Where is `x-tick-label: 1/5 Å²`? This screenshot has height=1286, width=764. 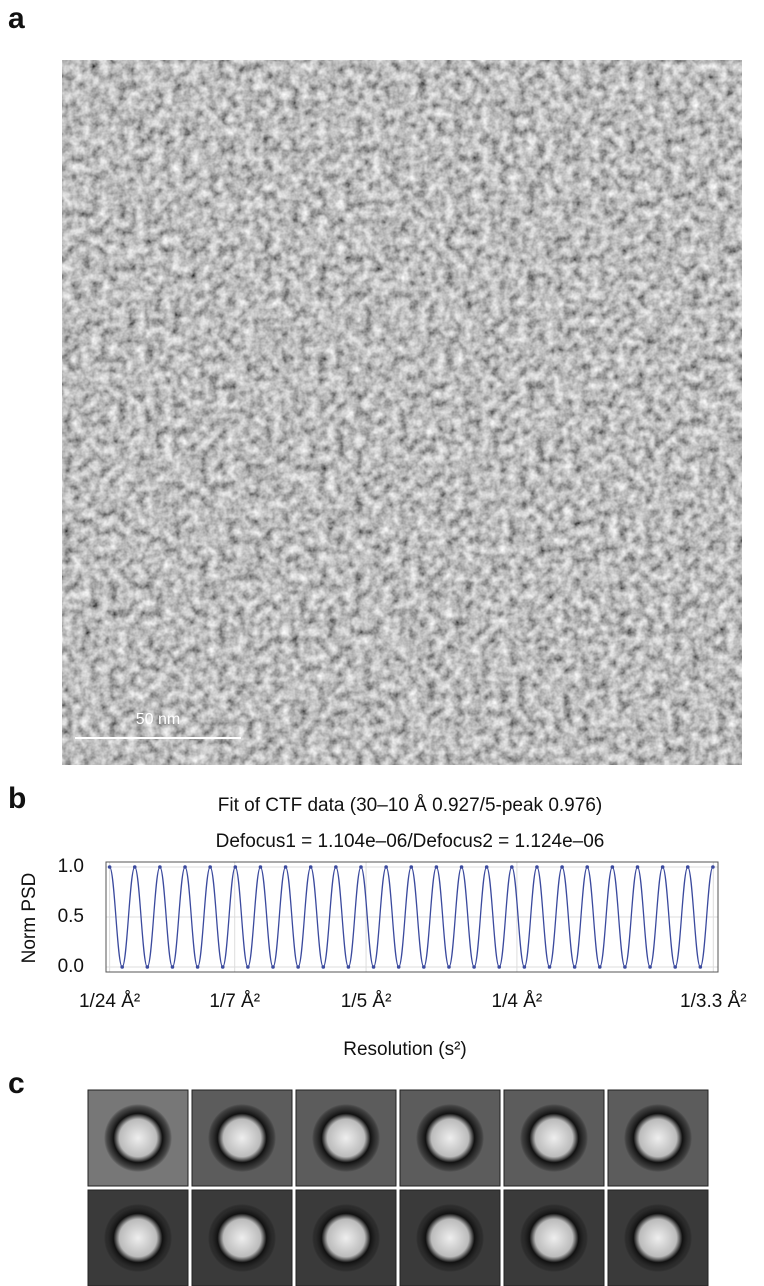
x-tick-label: 1/5 Å² is located at coordinates (366, 1001).